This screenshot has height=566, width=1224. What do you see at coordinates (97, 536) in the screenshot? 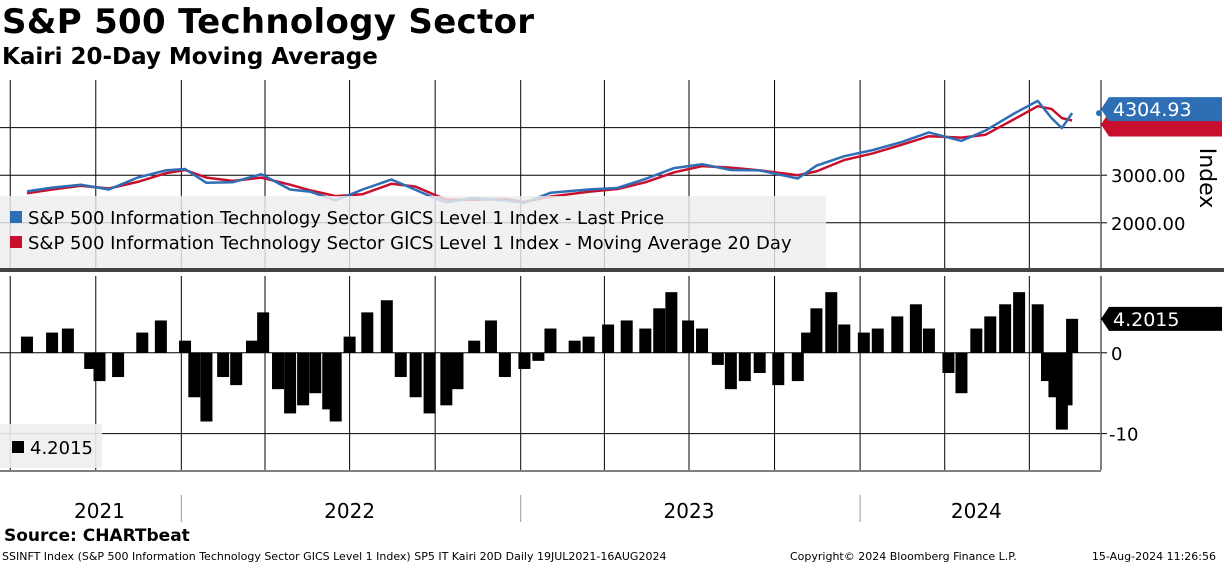
I see `source-label: Source: CHARTbeat` at bounding box center [97, 536].